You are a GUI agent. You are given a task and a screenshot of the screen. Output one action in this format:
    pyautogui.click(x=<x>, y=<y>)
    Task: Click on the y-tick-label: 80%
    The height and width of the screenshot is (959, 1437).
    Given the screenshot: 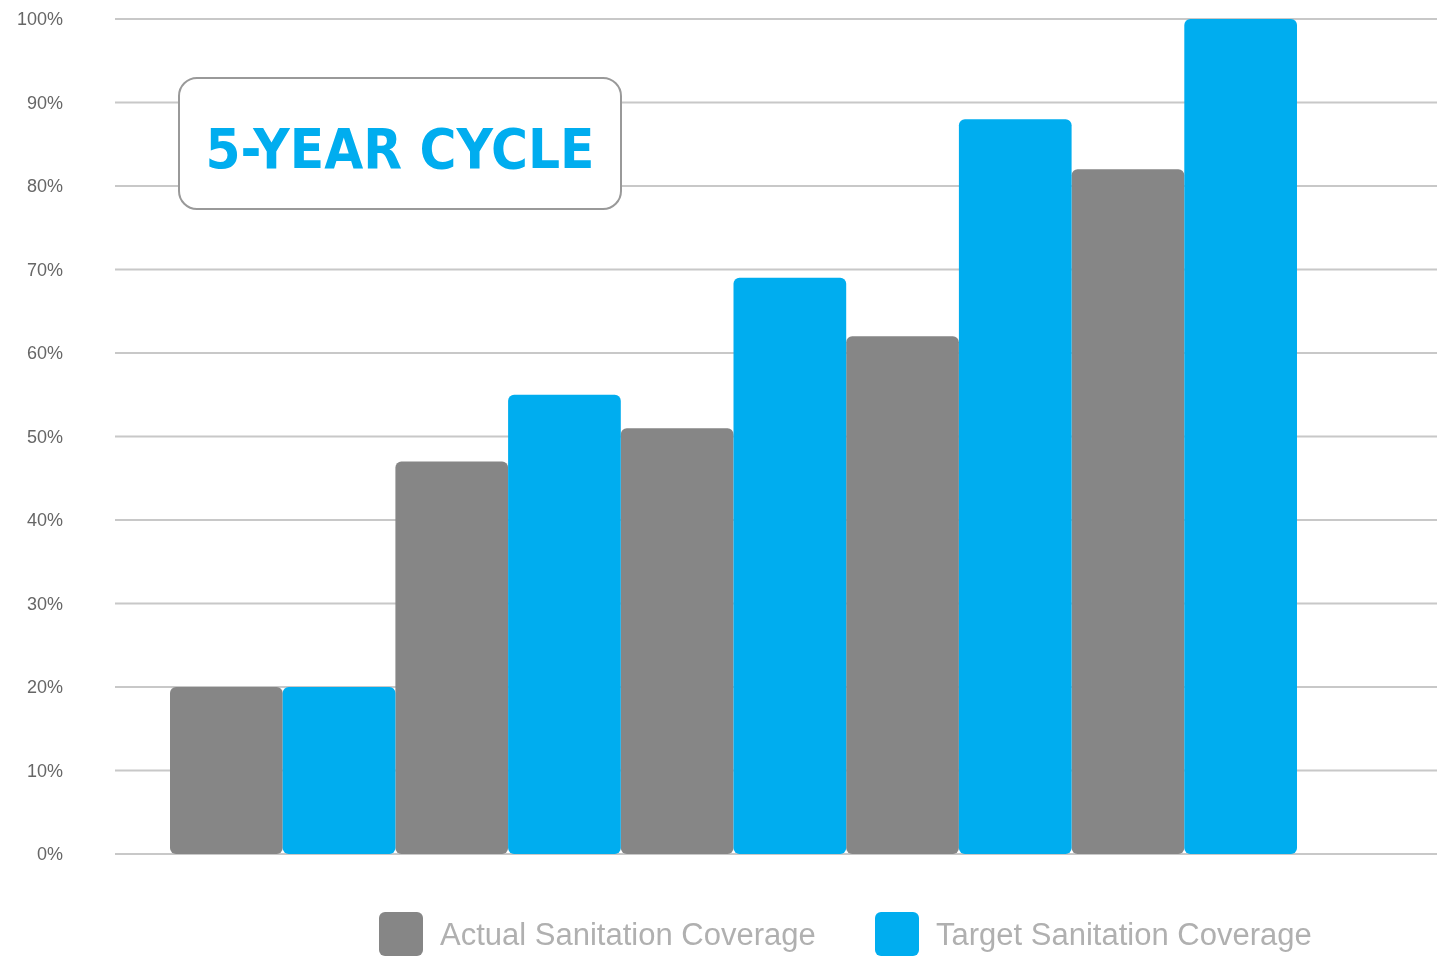 What is the action you would take?
    pyautogui.click(x=44, y=186)
    